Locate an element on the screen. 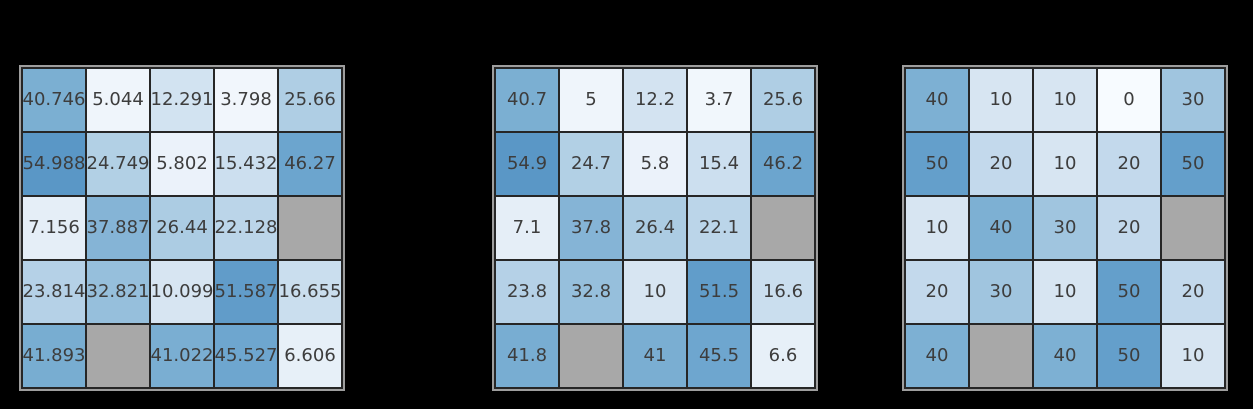 The height and width of the screenshot is (409, 1253). heatmap-cell: 5.802 is located at coordinates (182, 164).